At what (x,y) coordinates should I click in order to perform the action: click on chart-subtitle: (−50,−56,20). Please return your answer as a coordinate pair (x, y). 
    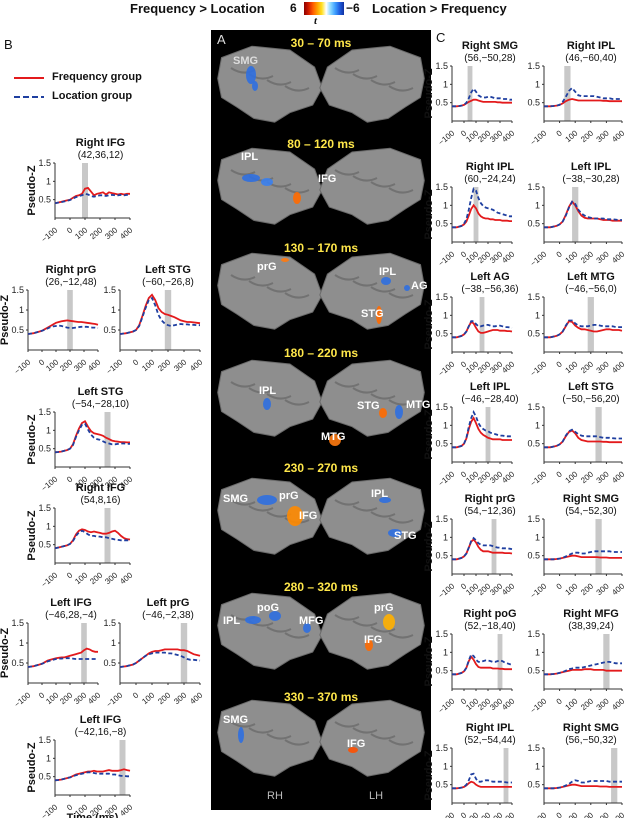
    Looking at the image, I should click on (590, 399).